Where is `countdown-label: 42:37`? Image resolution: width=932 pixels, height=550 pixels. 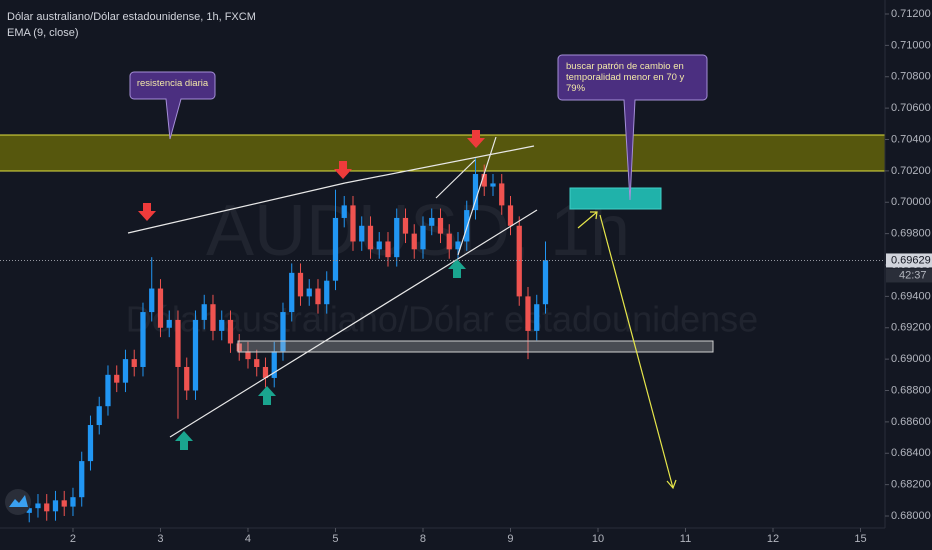 countdown-label: 42:37 is located at coordinates (913, 275).